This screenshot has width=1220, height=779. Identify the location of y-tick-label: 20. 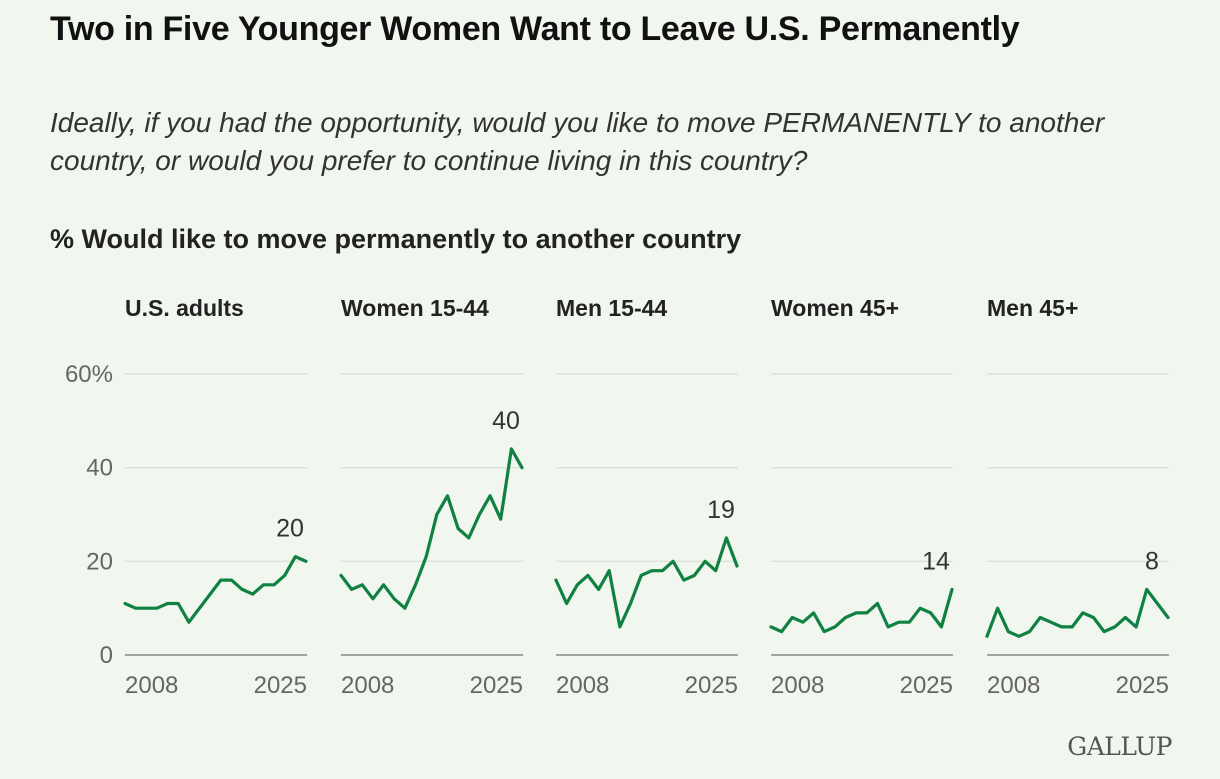
(99, 561).